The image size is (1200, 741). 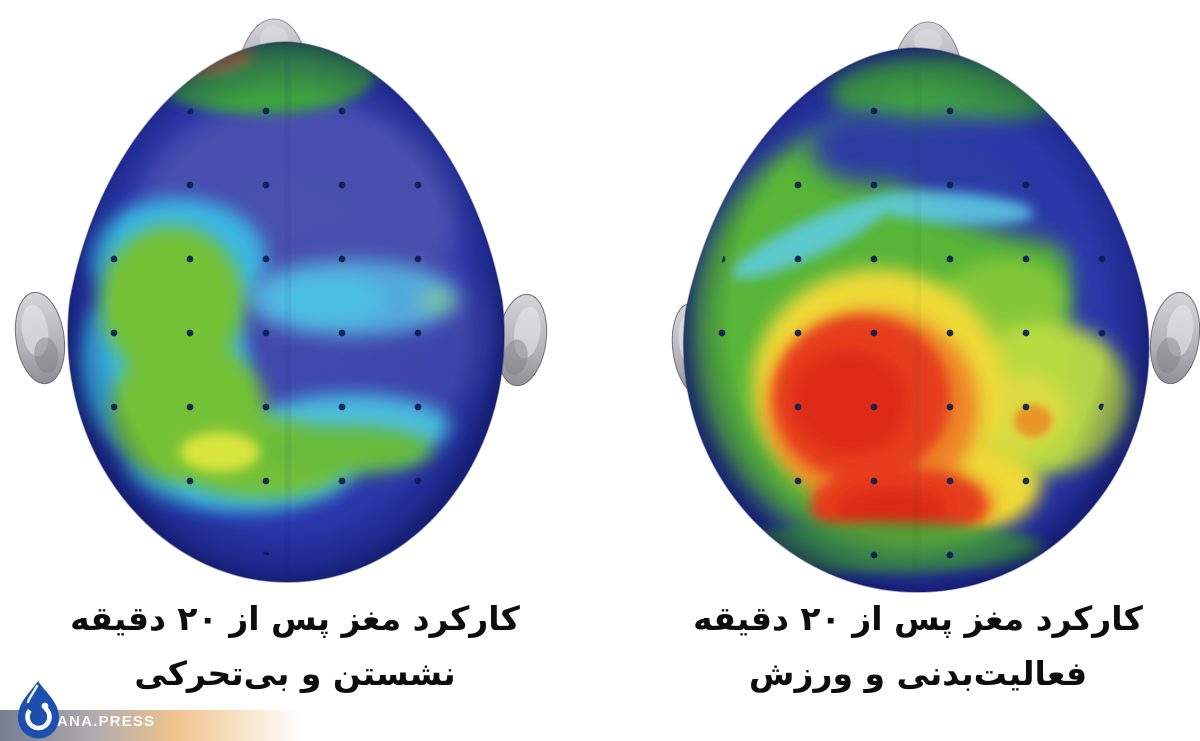 I want to click on watermark-brand-text: ANA.PRESS, so click(x=106, y=721).